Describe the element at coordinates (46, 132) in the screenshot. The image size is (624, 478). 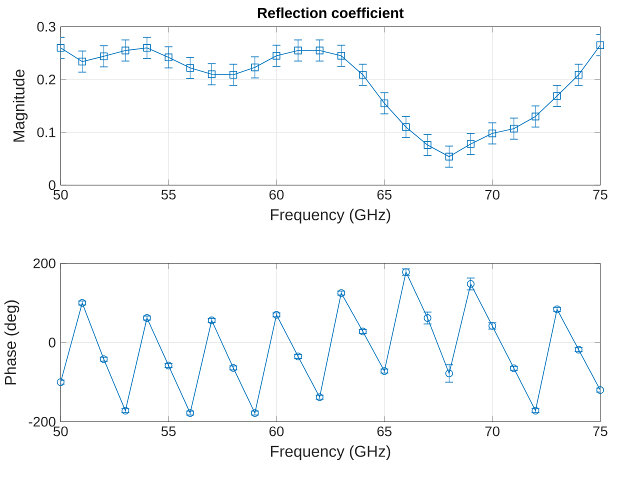
I see `y-tick-label: 0.1` at that location.